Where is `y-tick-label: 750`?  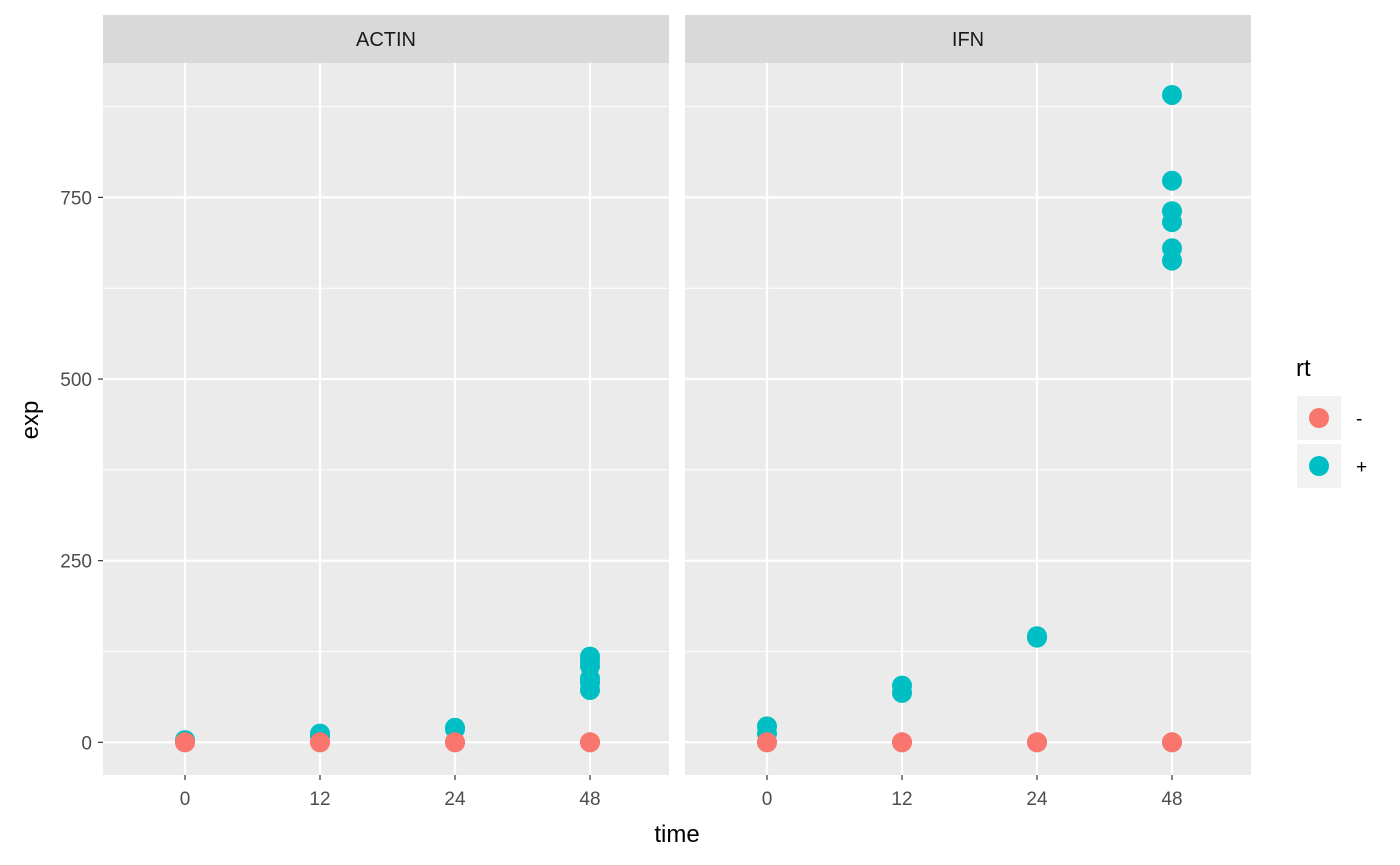 y-tick-label: 750 is located at coordinates (76, 198).